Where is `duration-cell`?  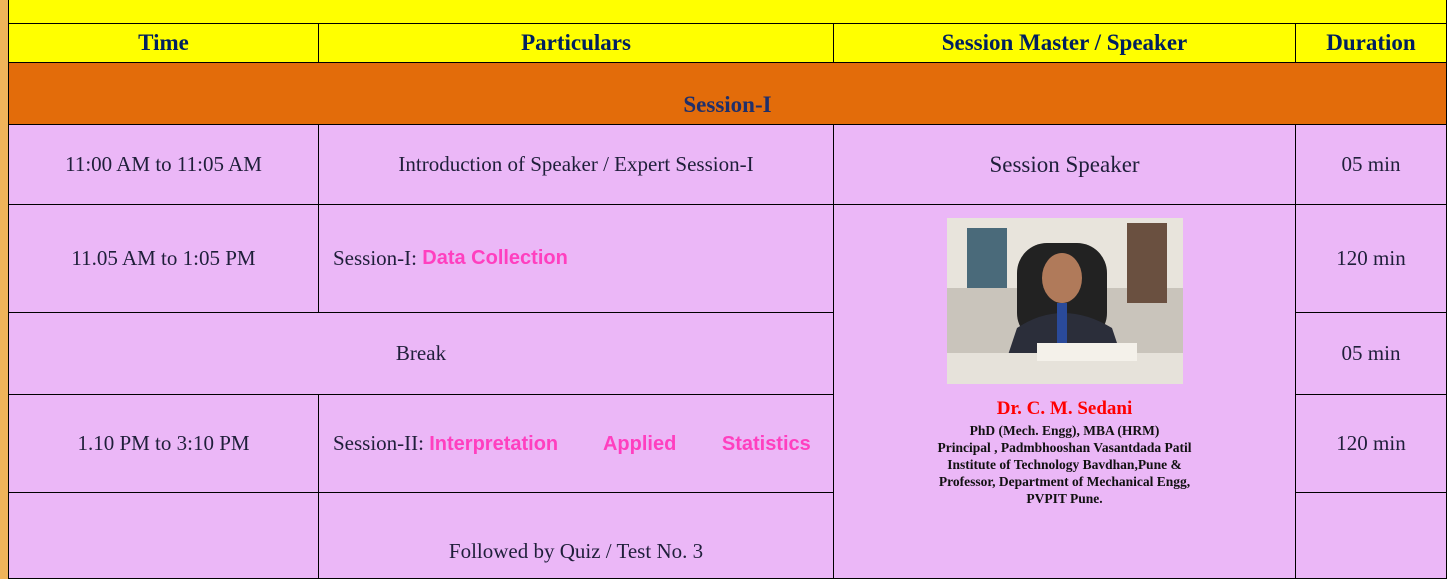 duration-cell is located at coordinates (1371, 535).